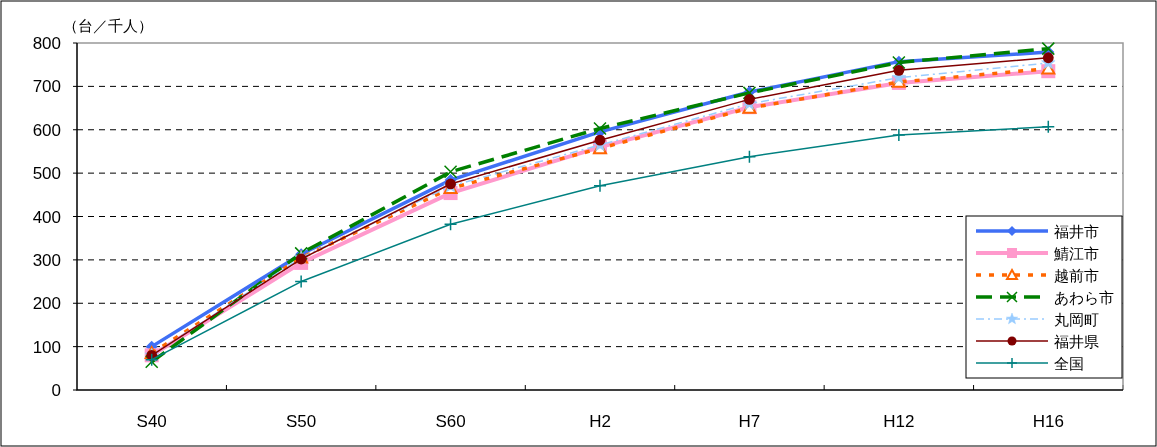 Image resolution: width=1157 pixels, height=447 pixels. Describe the element at coordinates (899, 421) in the screenshot. I see `x-tick-label: H12` at that location.